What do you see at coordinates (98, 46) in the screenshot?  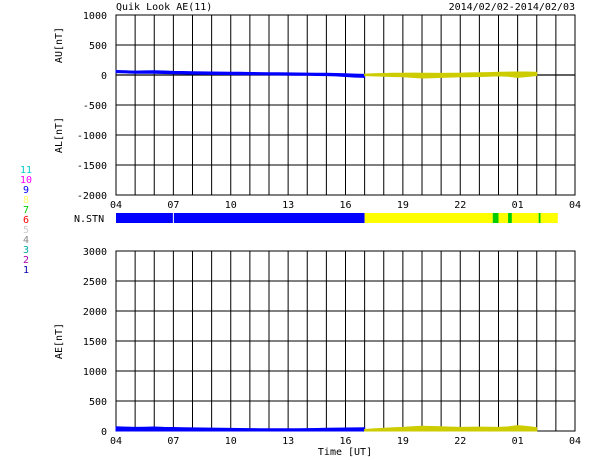 I see `au-al-ytick-label: 500` at bounding box center [98, 46].